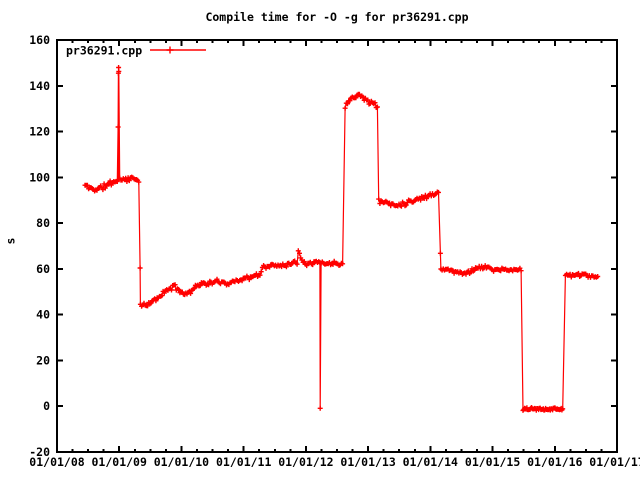 The width and height of the screenshot is (640, 480). What do you see at coordinates (492, 462) in the screenshot?
I see `x-tick-label: 01/01/15` at bounding box center [492, 462].